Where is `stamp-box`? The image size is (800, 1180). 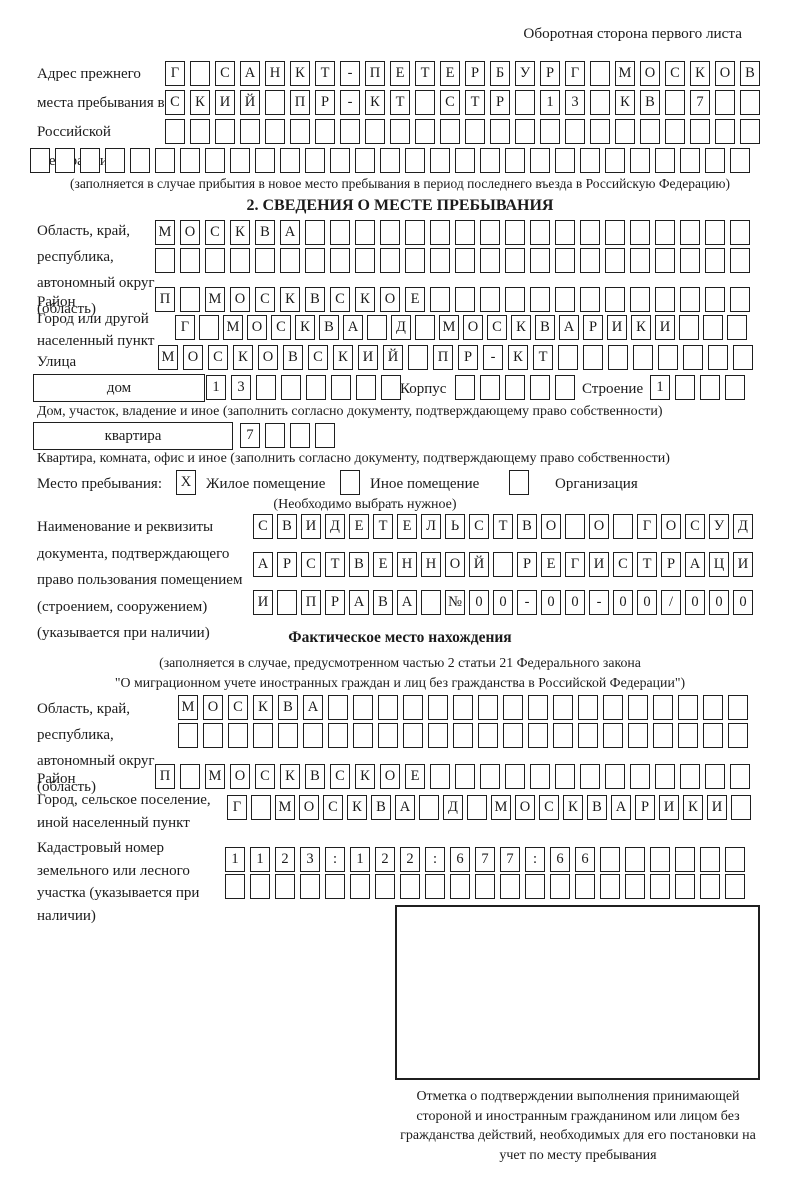 stamp-box is located at coordinates (577, 992).